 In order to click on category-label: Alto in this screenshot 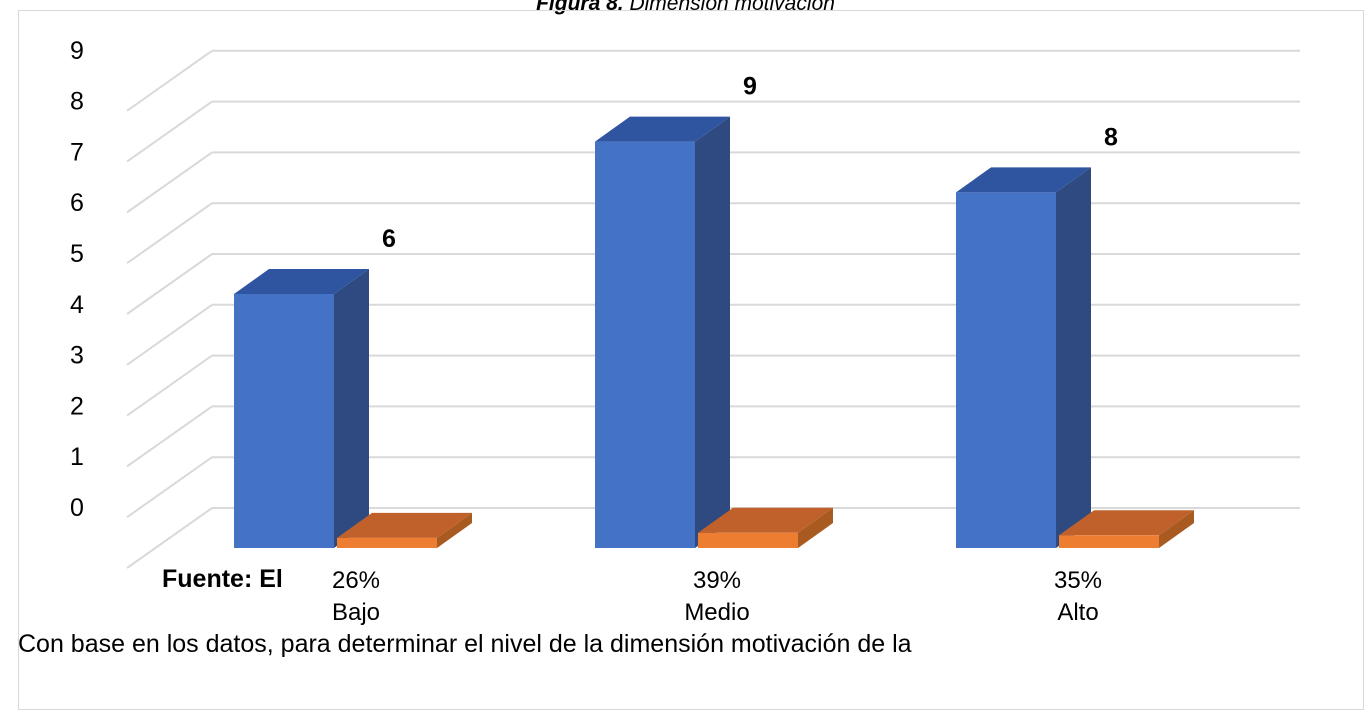, I will do `click(1077, 612)`.